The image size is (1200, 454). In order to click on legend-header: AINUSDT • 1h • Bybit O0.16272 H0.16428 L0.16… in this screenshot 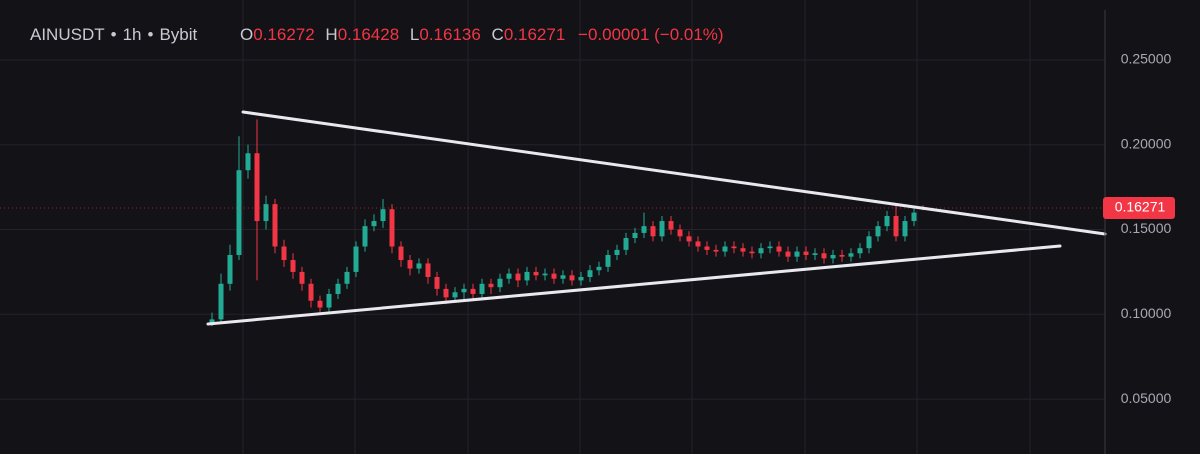, I will do `click(377, 34)`.